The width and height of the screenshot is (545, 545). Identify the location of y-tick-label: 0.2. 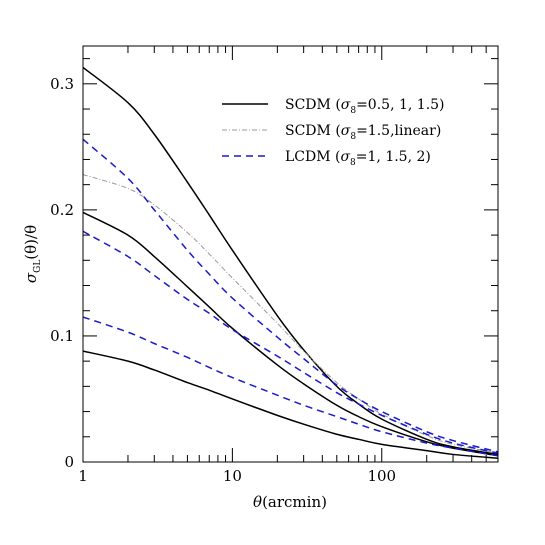
(62, 210).